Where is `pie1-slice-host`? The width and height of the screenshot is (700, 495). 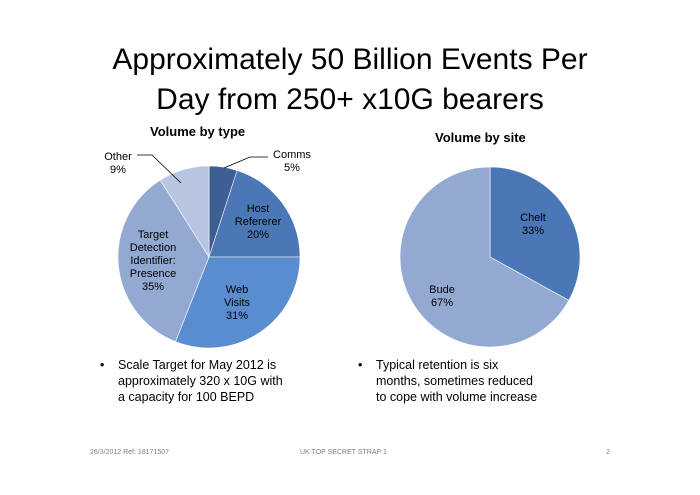
pie1-slice-host is located at coordinates (254, 214).